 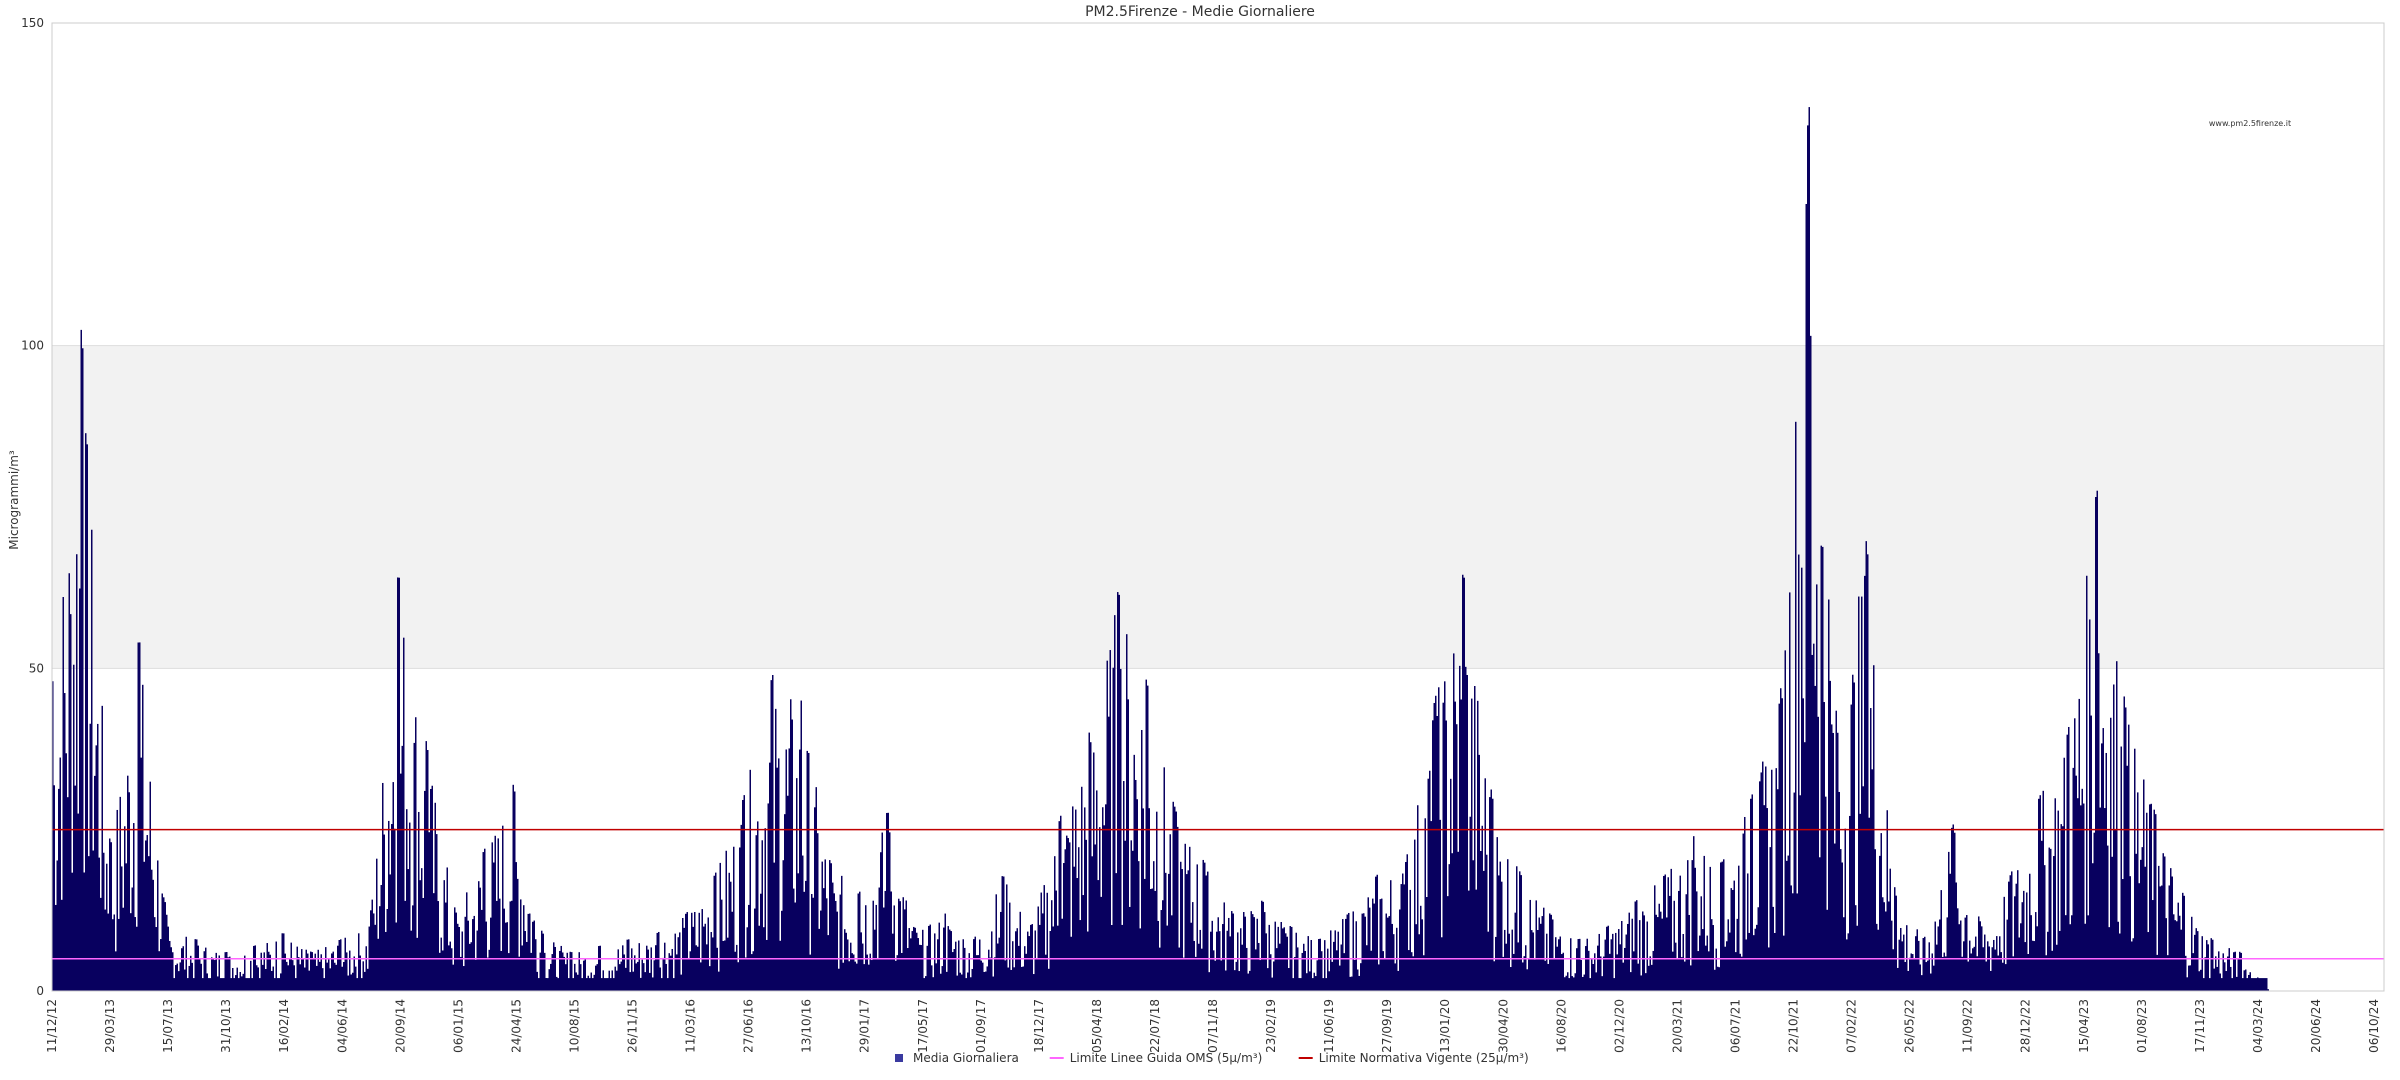 What do you see at coordinates (2084, 1026) in the screenshot?
I see `x-tick-label: 15/04/23` at bounding box center [2084, 1026].